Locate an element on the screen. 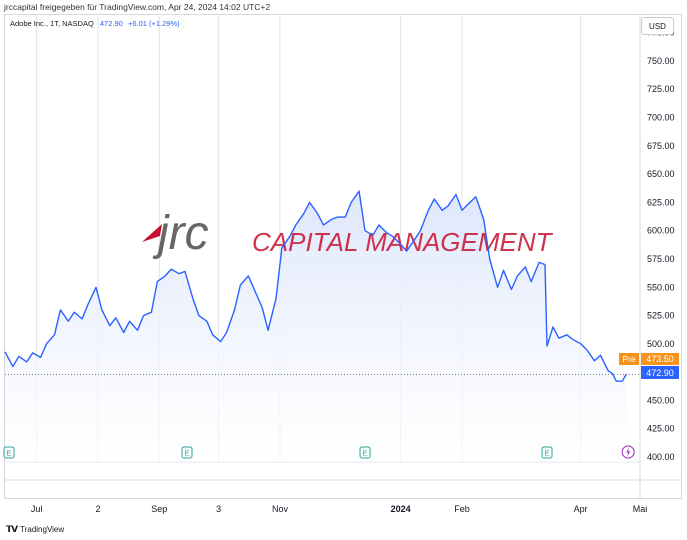  y-tick-label: 575.00 is located at coordinates (661, 259).